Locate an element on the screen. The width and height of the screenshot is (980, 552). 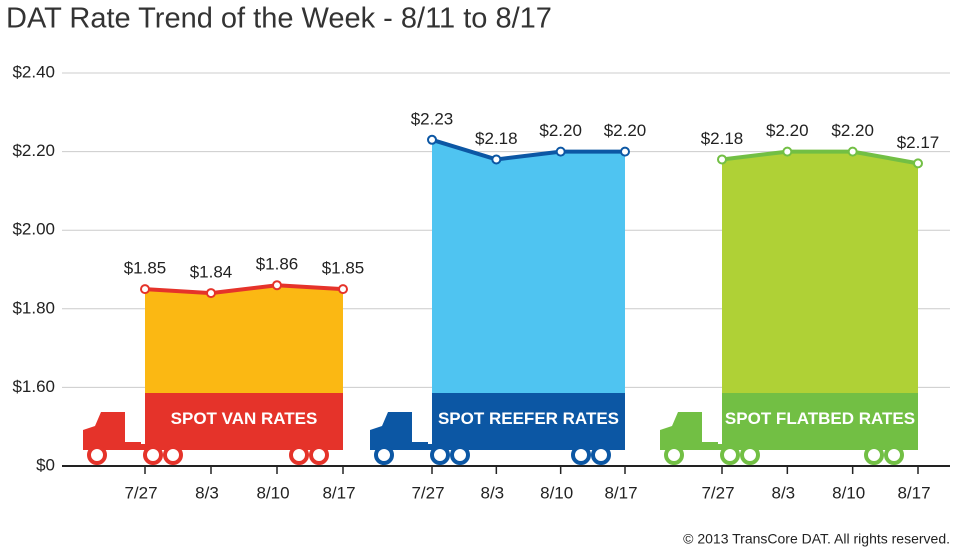
value-label: $2.23 is located at coordinates (432, 118).